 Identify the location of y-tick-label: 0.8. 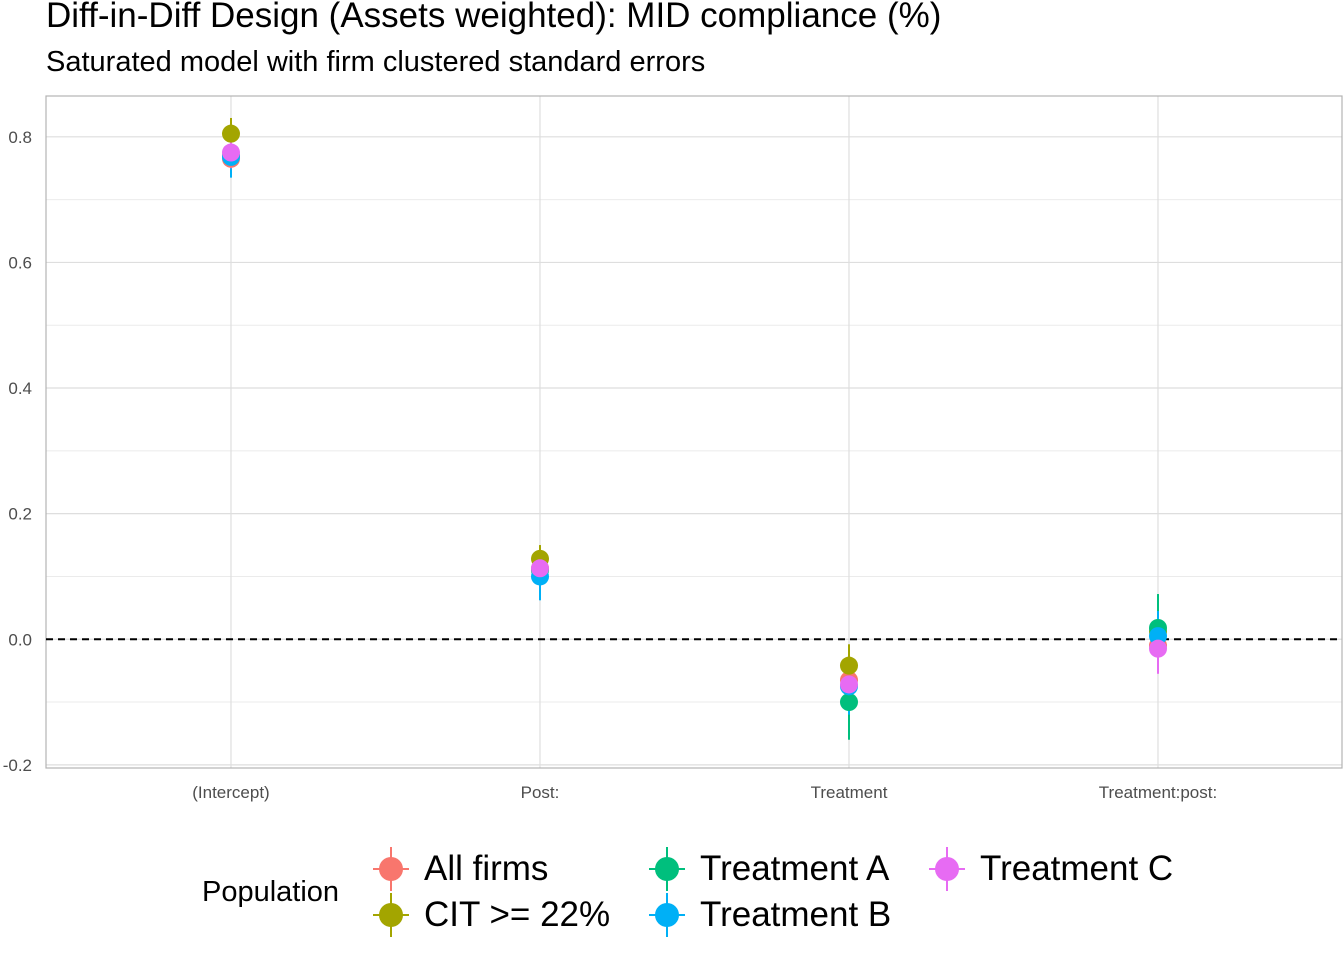
(20, 137).